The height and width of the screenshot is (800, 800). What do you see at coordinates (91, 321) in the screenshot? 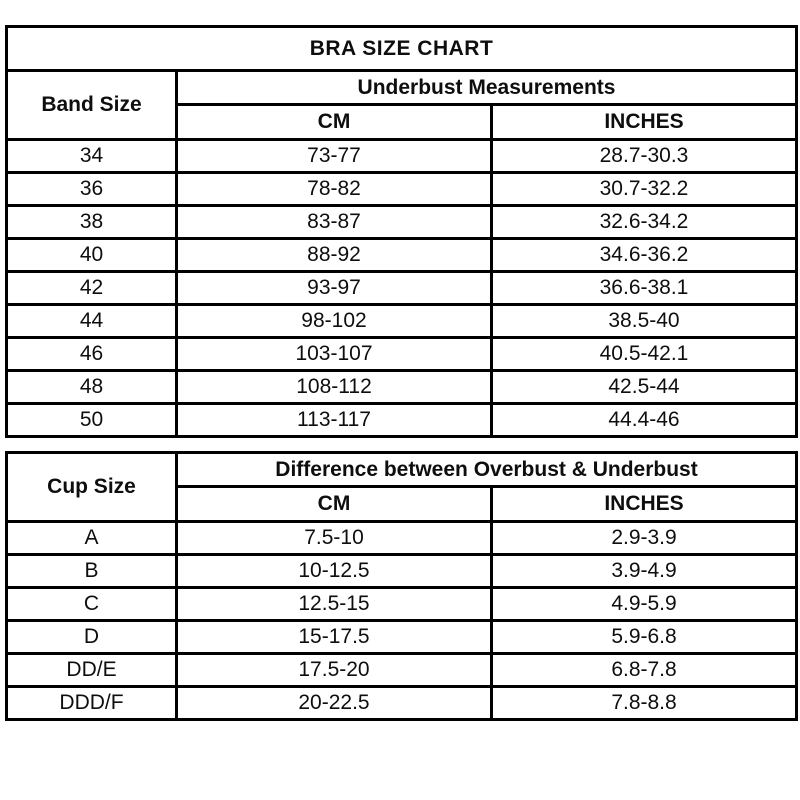
I see `band-size-cell: 44` at bounding box center [91, 321].